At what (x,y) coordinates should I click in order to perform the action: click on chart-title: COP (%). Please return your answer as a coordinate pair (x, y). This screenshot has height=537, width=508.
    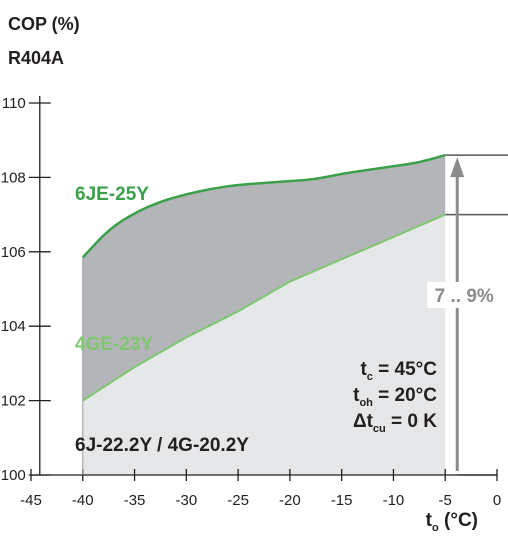
    Looking at the image, I should click on (44, 24).